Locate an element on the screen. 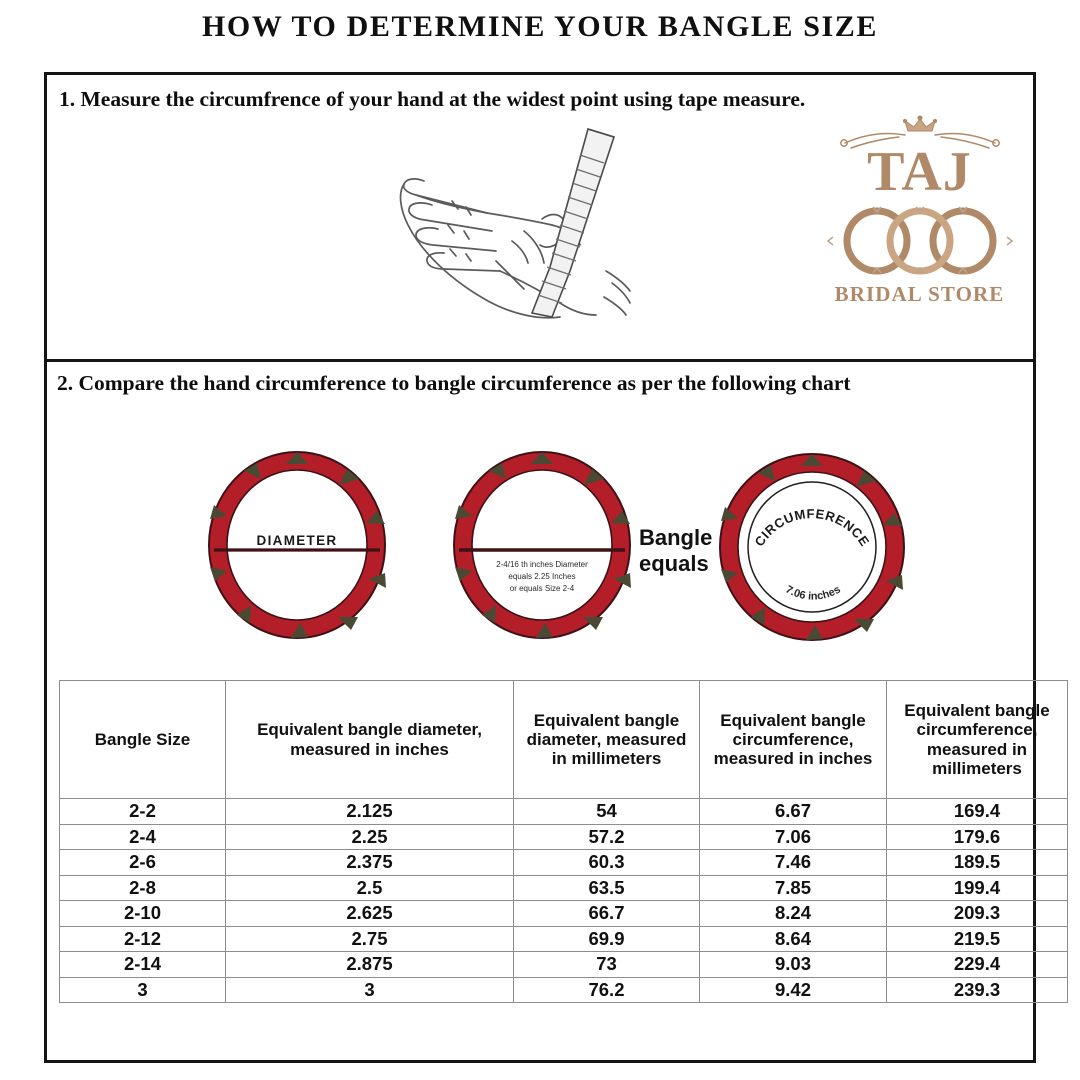  hand-icon is located at coordinates (515, 223).